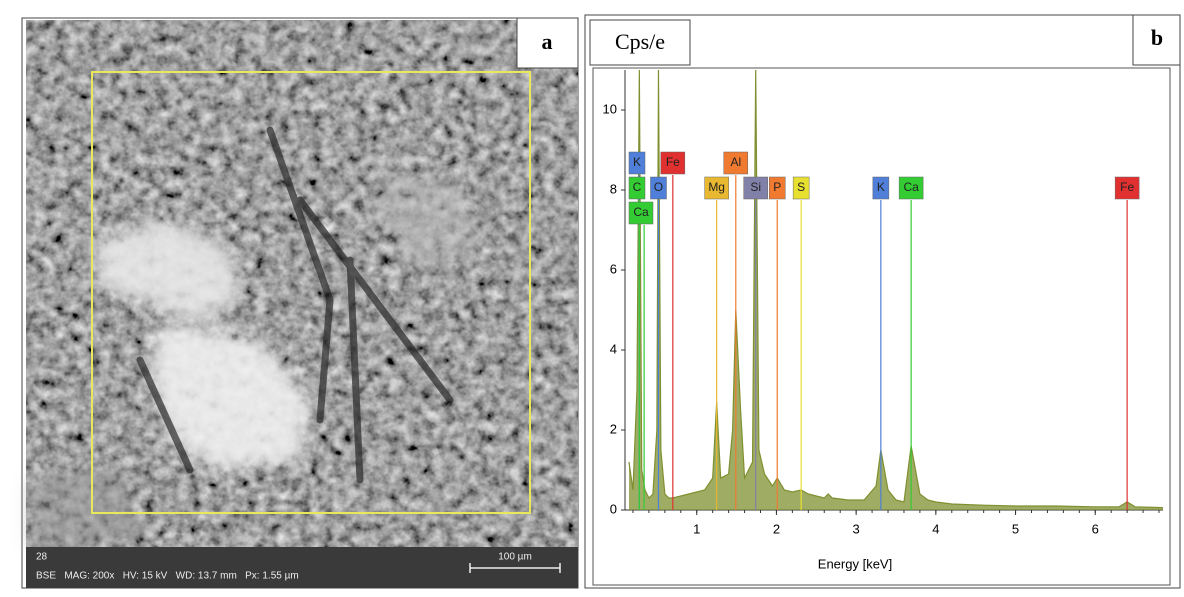 This screenshot has width=1184, height=597. What do you see at coordinates (1095, 528) in the screenshot?
I see `x-tick-label: 6` at bounding box center [1095, 528].